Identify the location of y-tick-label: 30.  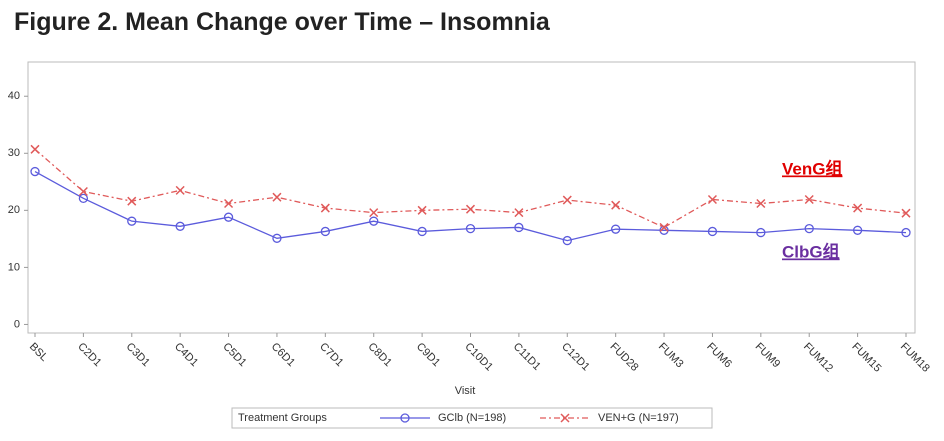
(14, 153).